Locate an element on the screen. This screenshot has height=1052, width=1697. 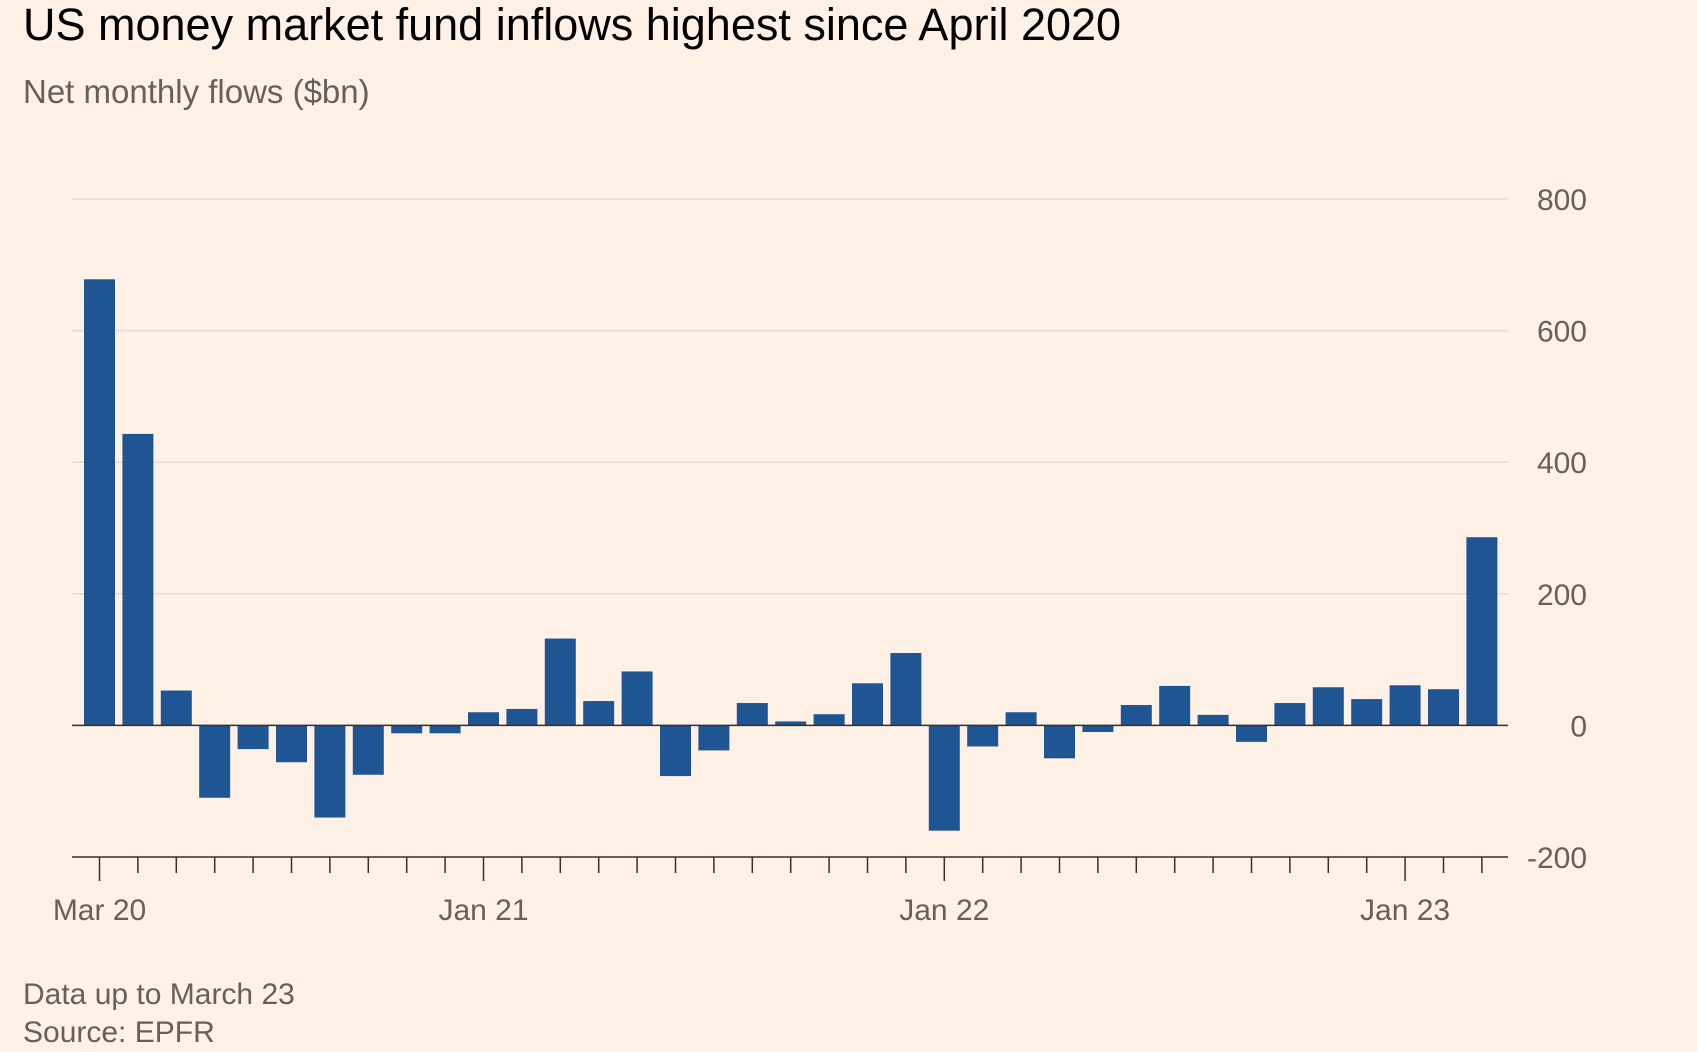
x-tick-label: Jan 22 is located at coordinates (944, 910).